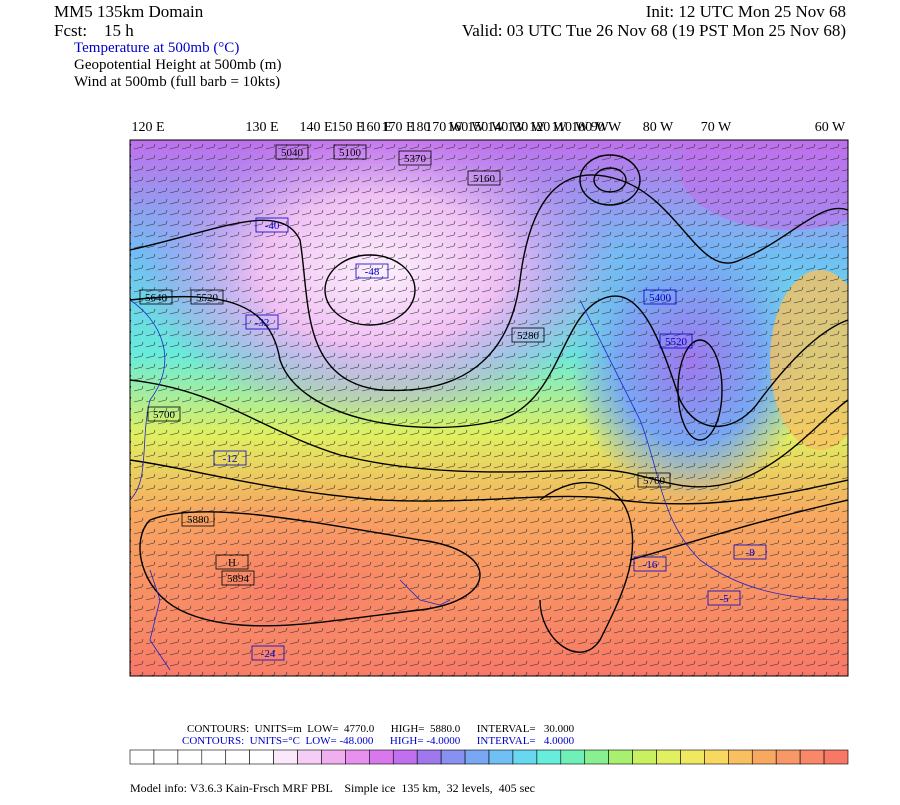 The height and width of the screenshot is (805, 900). I want to click on longitude-label: 130 E, so click(261, 127).